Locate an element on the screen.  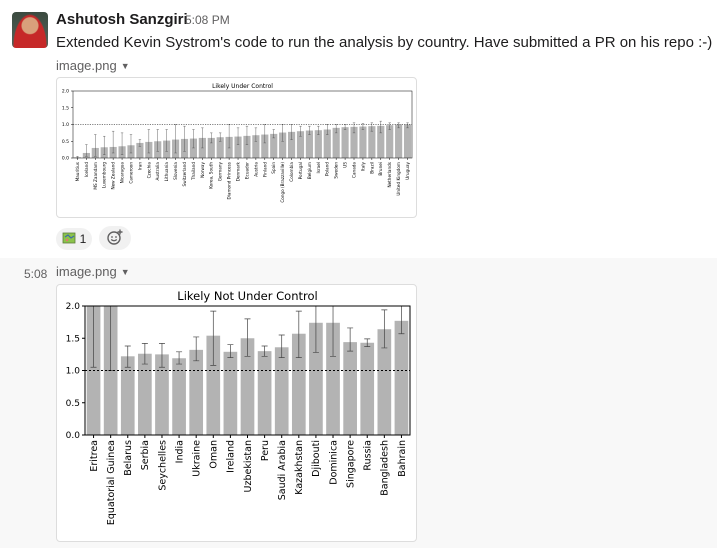
author-name: Ashutosh Sanzgiri is located at coordinates (122, 19).